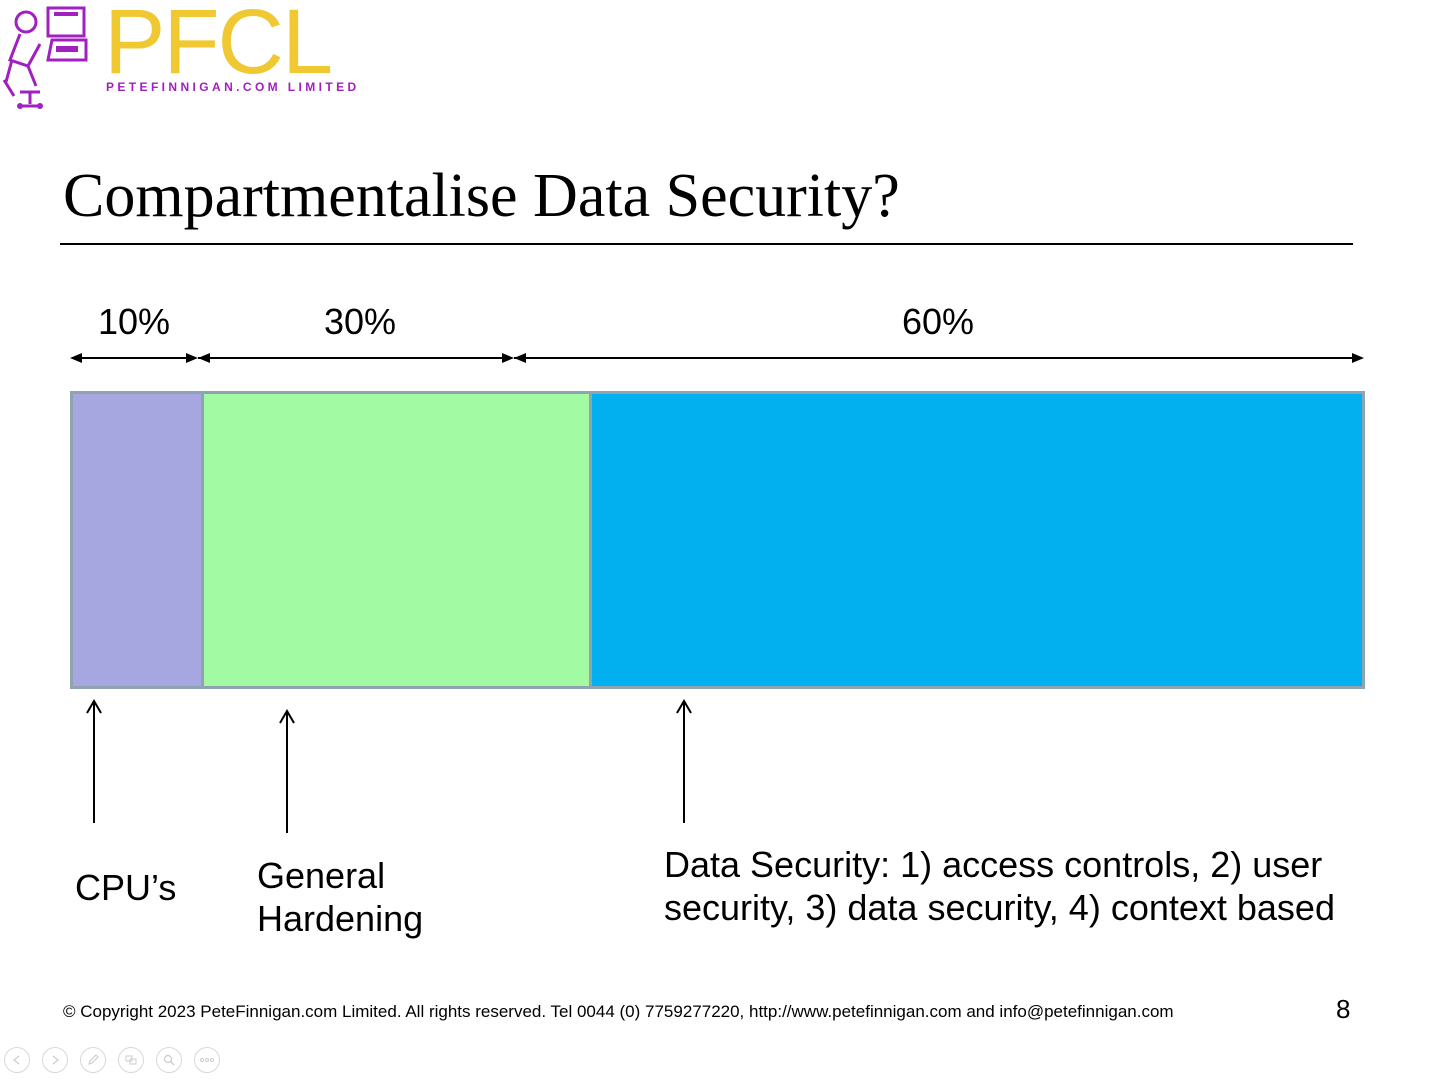  I want to click on segment-data-security, so click(975, 540).